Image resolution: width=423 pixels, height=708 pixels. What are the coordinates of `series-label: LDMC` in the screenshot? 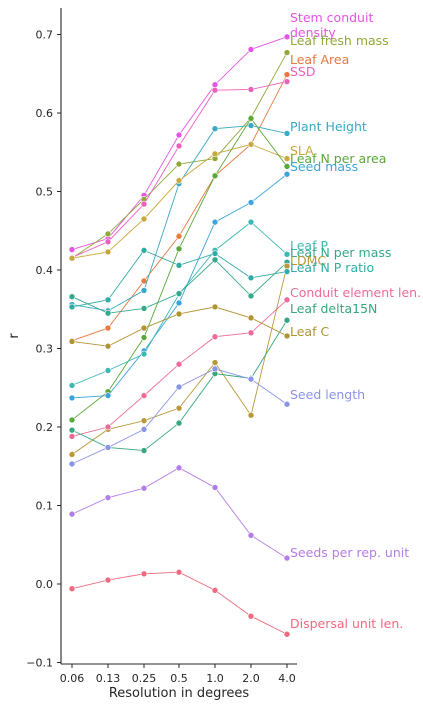 It's located at (308, 260).